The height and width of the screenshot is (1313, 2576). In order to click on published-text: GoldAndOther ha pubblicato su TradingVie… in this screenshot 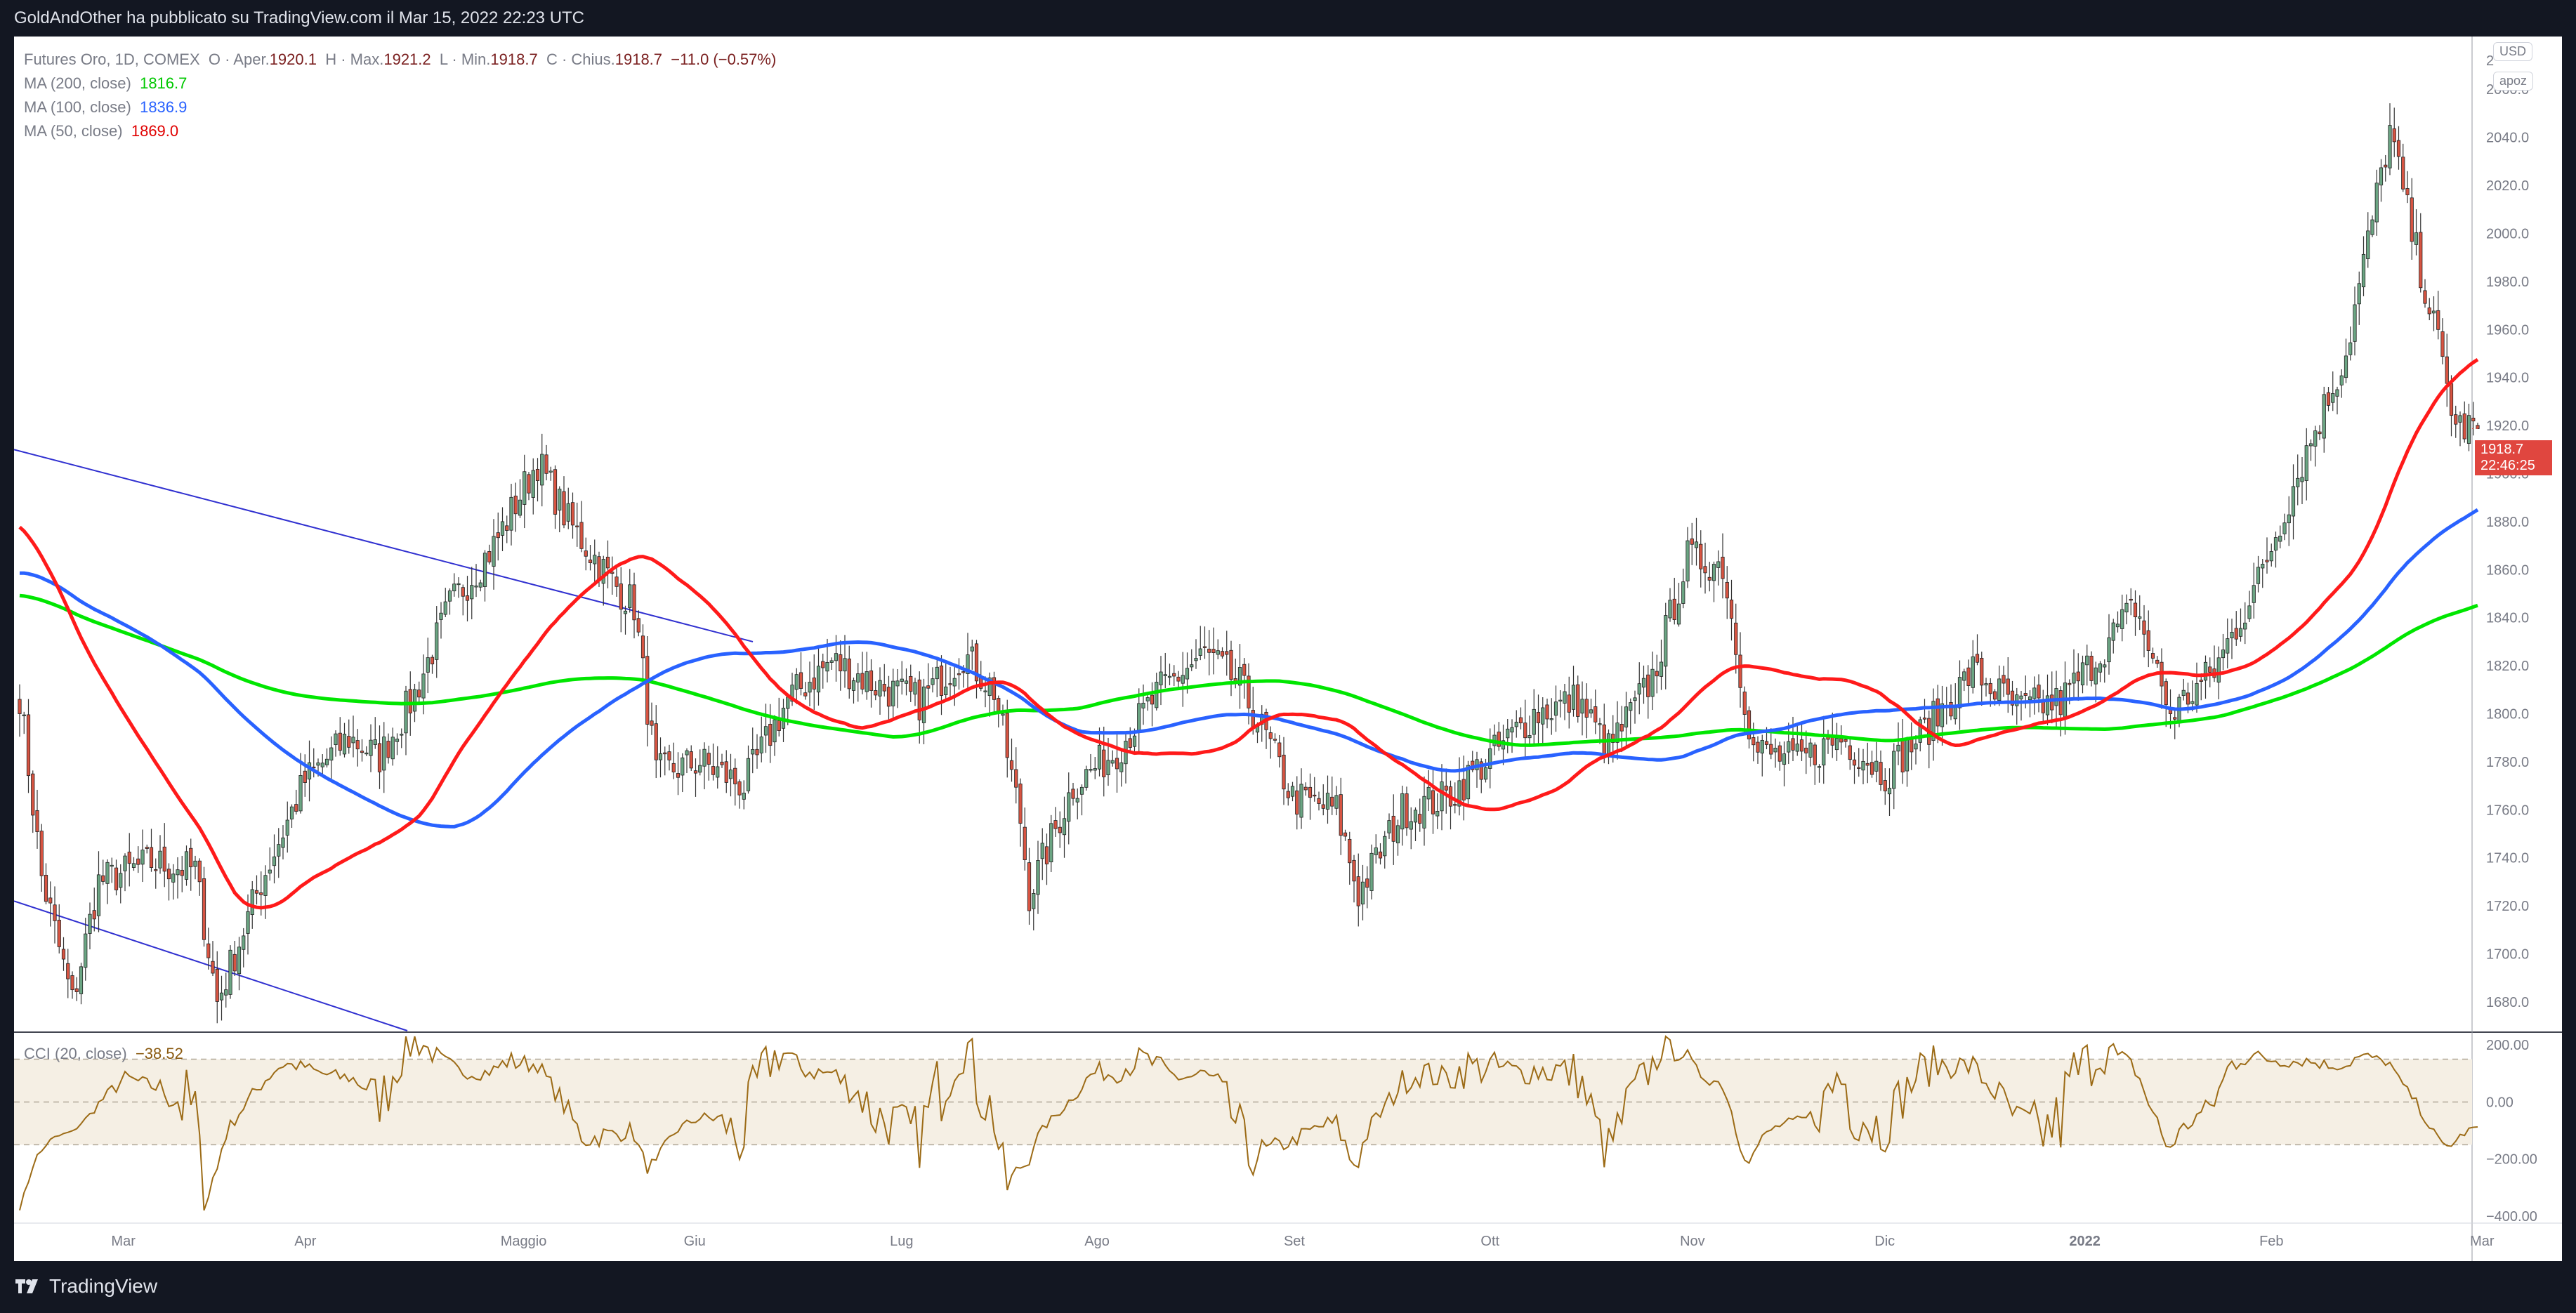, I will do `click(299, 17)`.